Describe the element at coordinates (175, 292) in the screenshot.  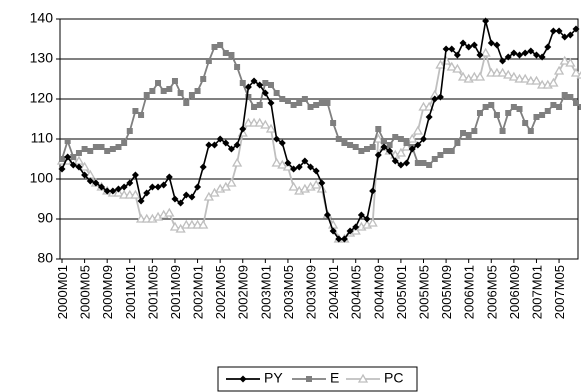
I see `x-tick-label: 2001M09` at that location.